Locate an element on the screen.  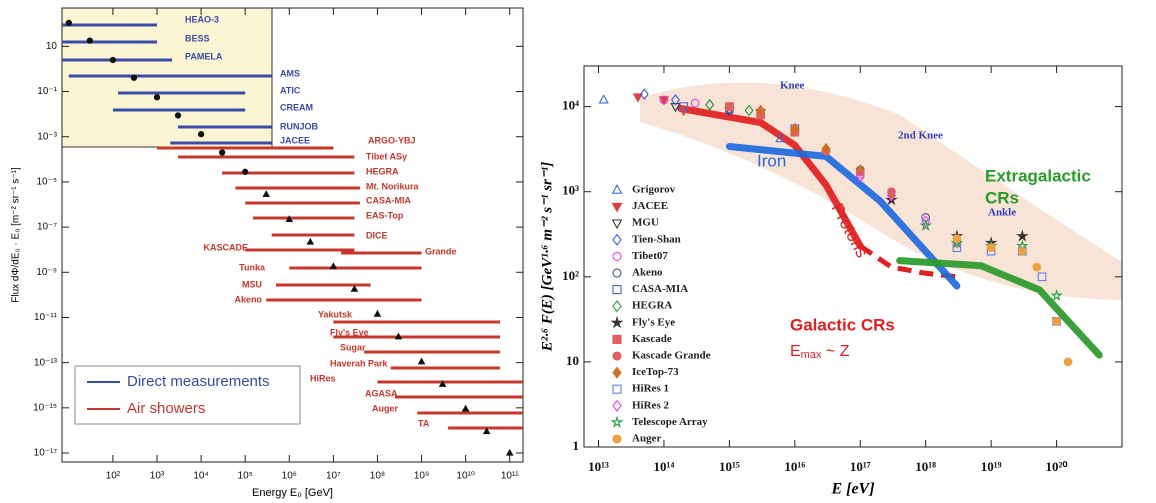
legend-label: Kascade Grande is located at coordinates (671, 356).